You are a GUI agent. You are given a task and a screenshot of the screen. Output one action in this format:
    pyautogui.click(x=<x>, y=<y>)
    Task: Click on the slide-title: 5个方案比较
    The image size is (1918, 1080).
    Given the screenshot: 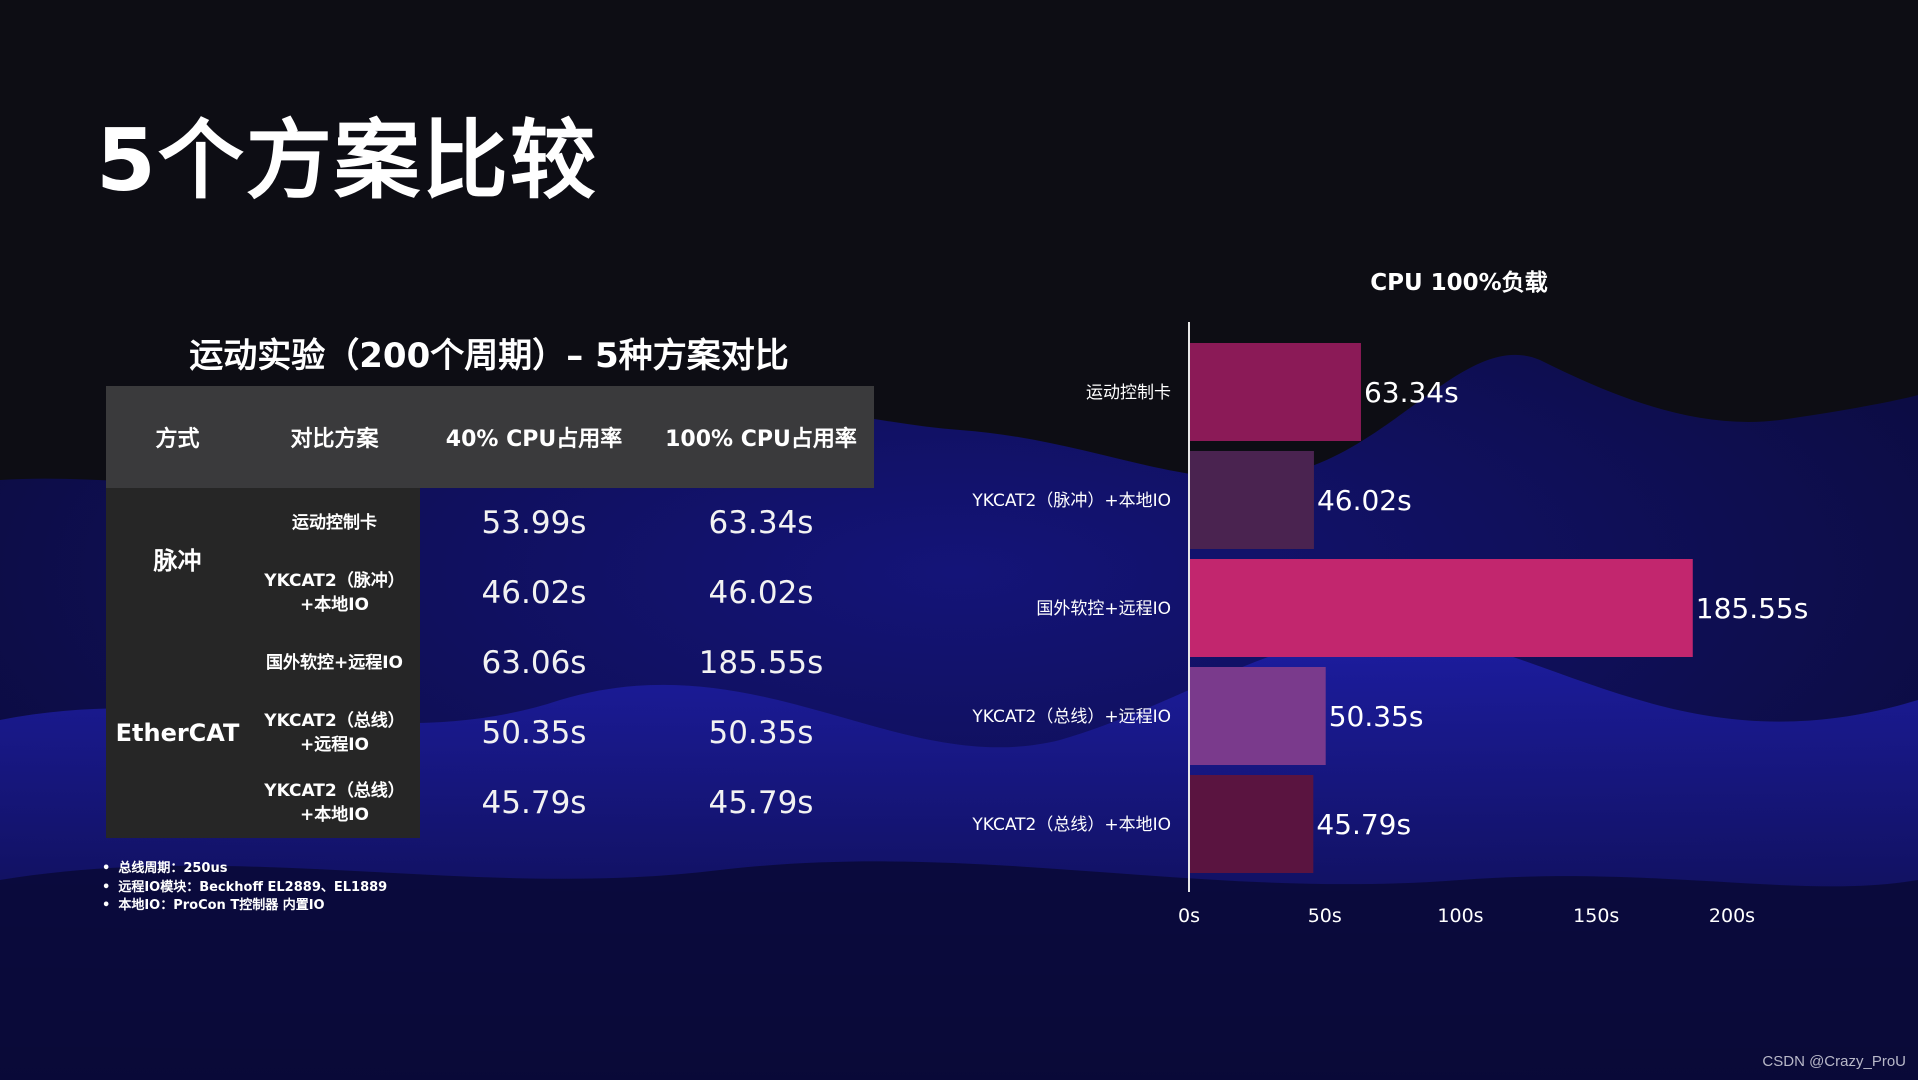 What is the action you would take?
    pyautogui.click(x=347, y=161)
    